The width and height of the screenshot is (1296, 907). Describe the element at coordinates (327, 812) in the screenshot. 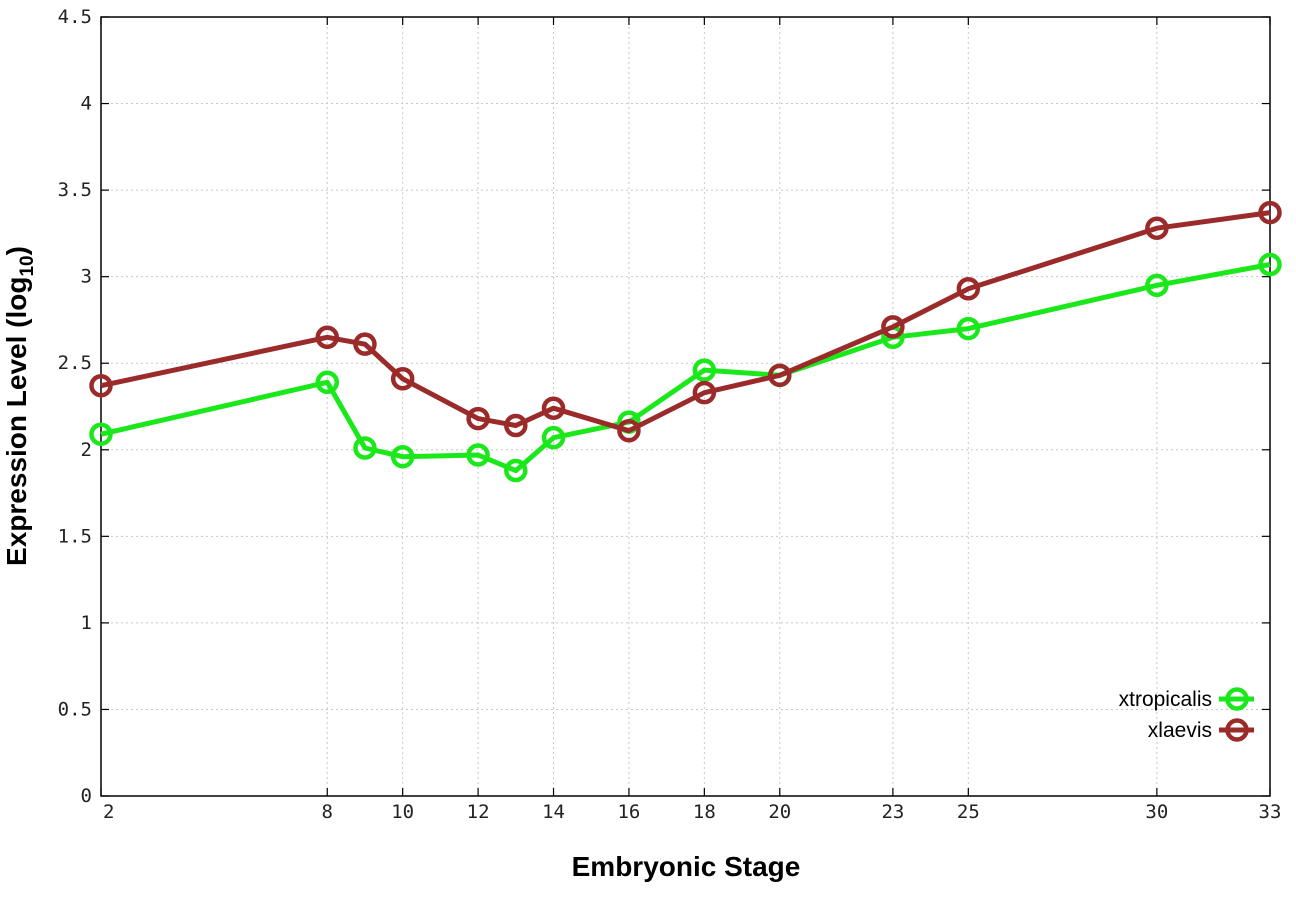

I see `x-tick-label: 8` at that location.